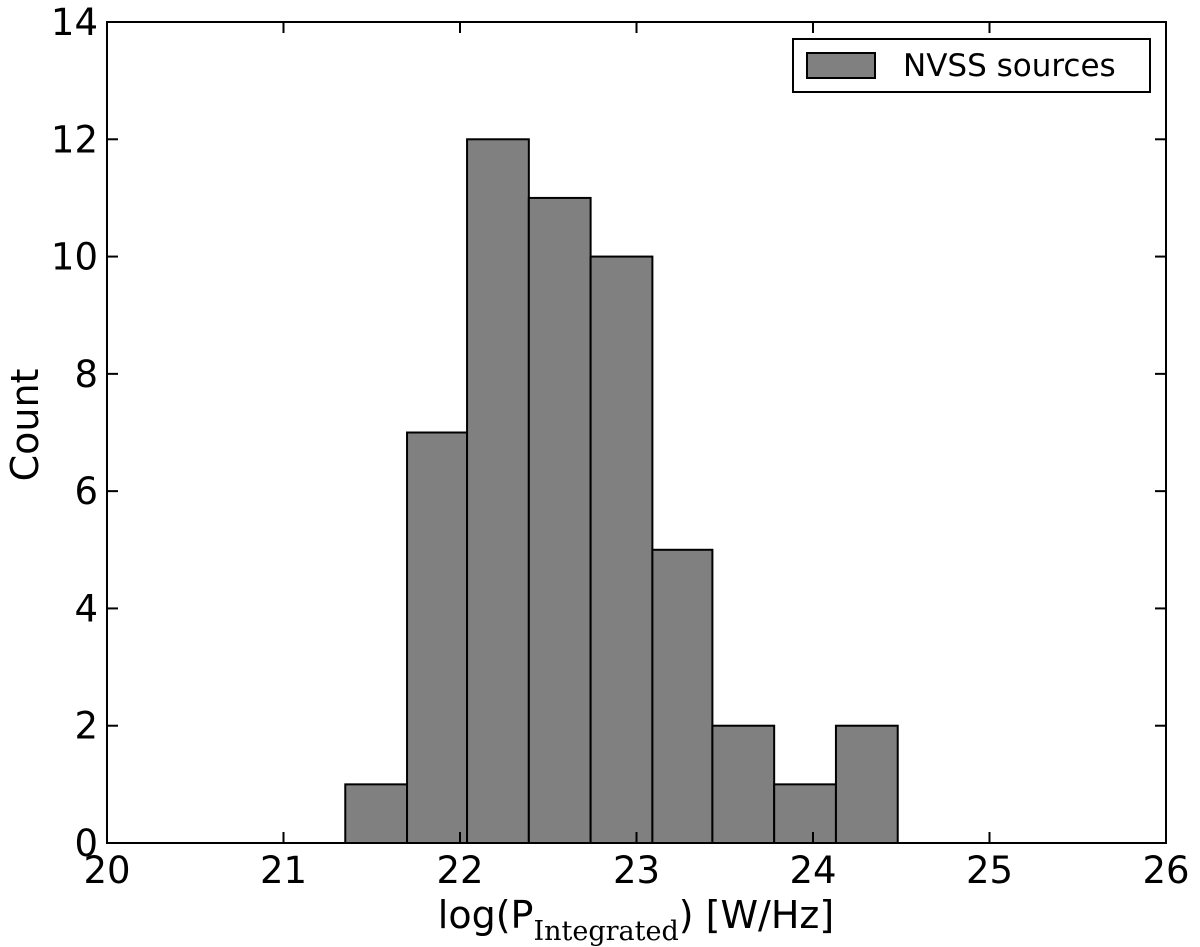 The width and height of the screenshot is (1200, 947). Describe the element at coordinates (74, 433) in the screenshot. I see `y-tick-labels: 0 2 4 6 8 10 12 14` at that location.